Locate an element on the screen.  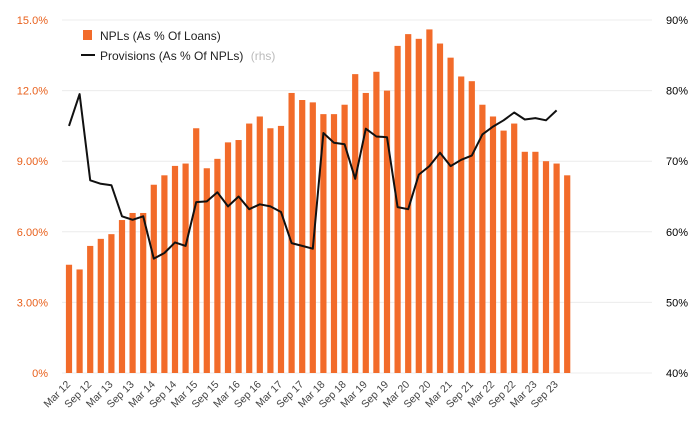
right-axis-ticks: 40% 50% 60% 70% 80% 90% is located at coordinates (677, 197).